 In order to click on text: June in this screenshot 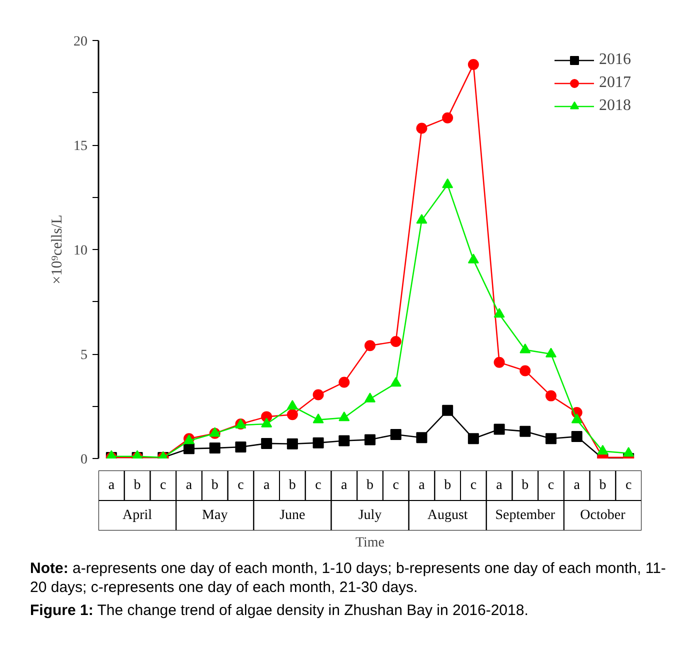, I will do `click(293, 515)`.